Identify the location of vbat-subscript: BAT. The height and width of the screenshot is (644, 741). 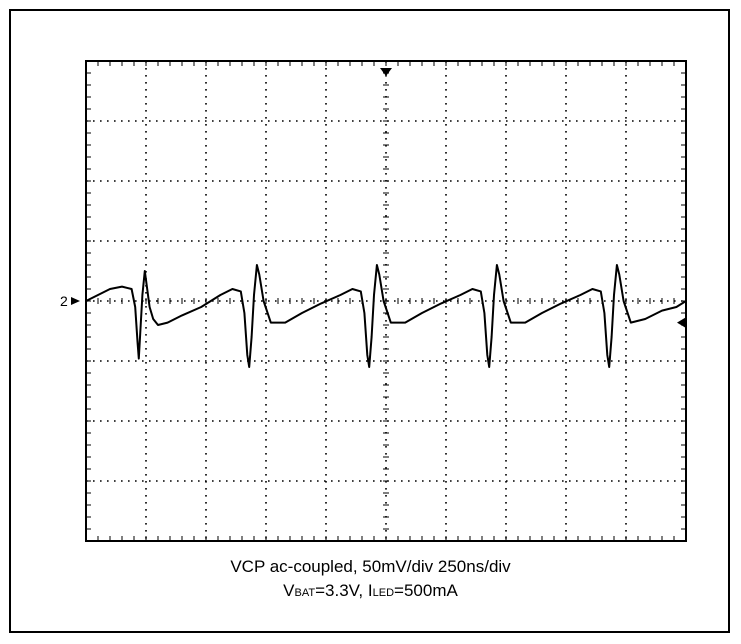
(305, 593).